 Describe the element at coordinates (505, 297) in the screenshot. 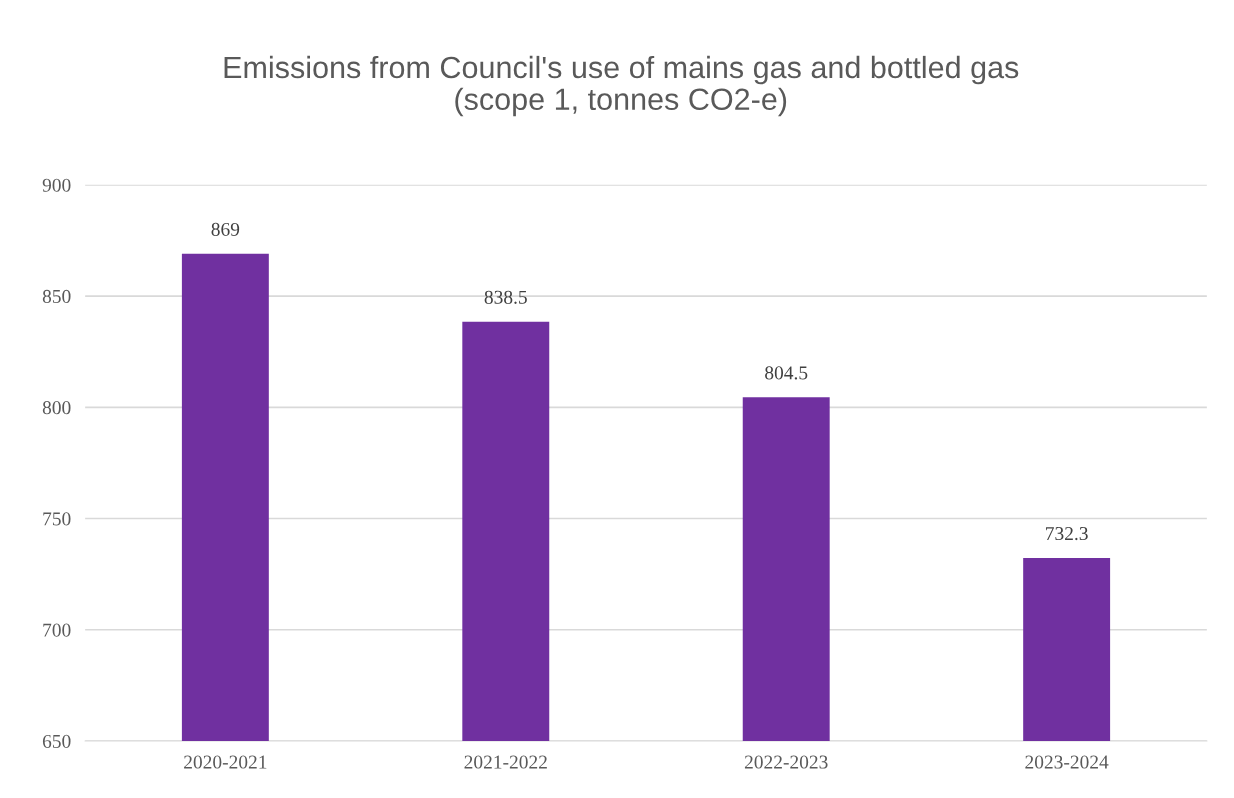

I see `data-label: 838.5` at that location.